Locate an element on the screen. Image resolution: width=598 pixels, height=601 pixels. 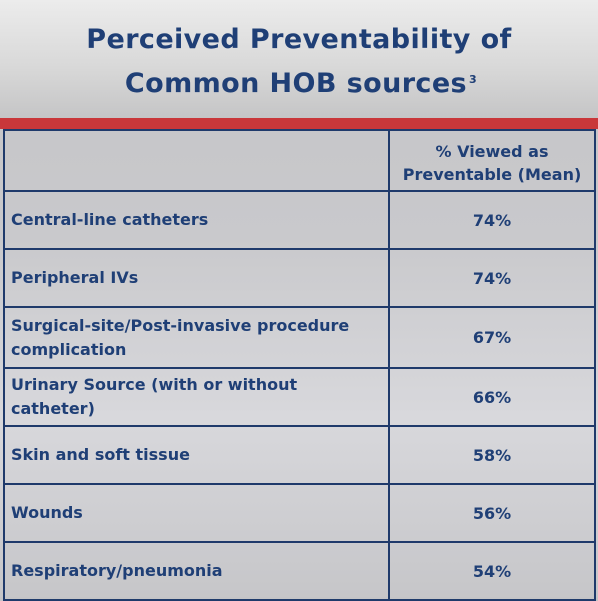
row-percent-value: 54% is located at coordinates (492, 571).